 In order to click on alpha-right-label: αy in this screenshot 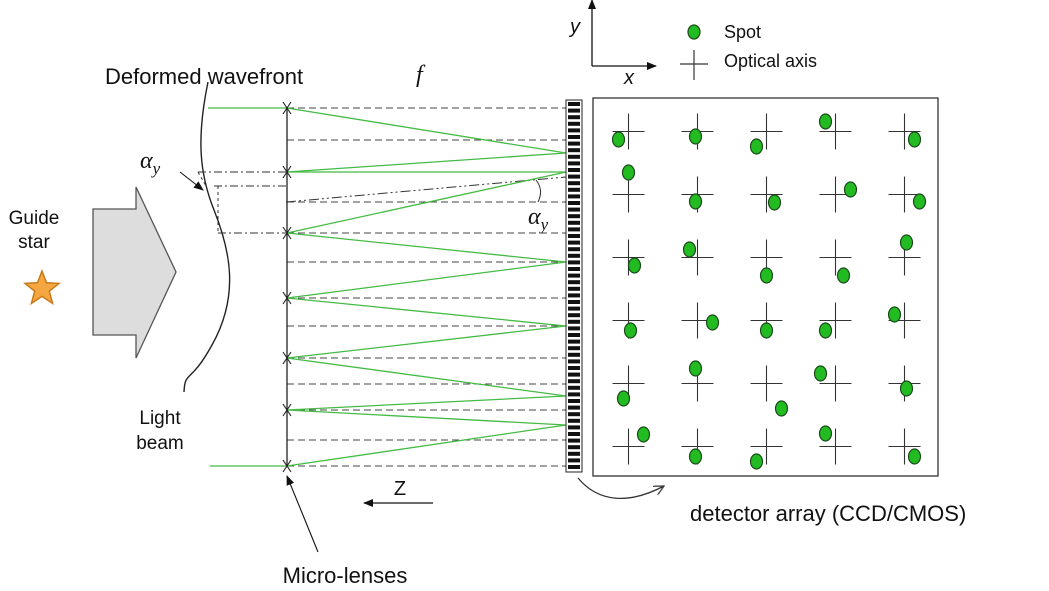, I will do `click(538, 219)`.